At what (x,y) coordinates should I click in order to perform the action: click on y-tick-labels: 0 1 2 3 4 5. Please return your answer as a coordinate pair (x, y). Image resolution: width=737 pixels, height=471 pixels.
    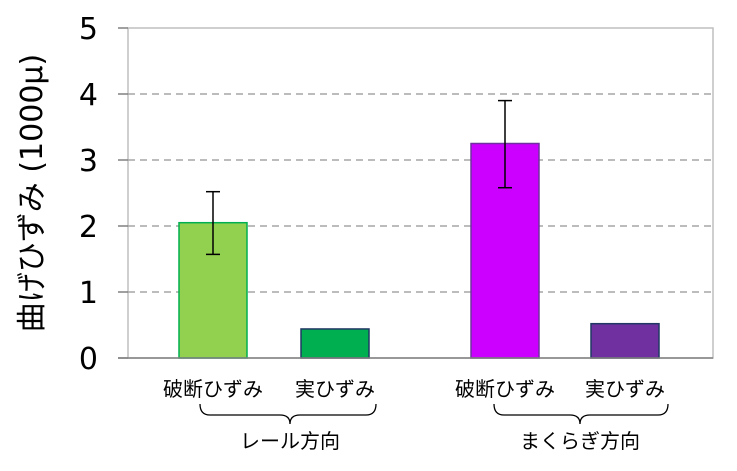
    Looking at the image, I should click on (88, 194).